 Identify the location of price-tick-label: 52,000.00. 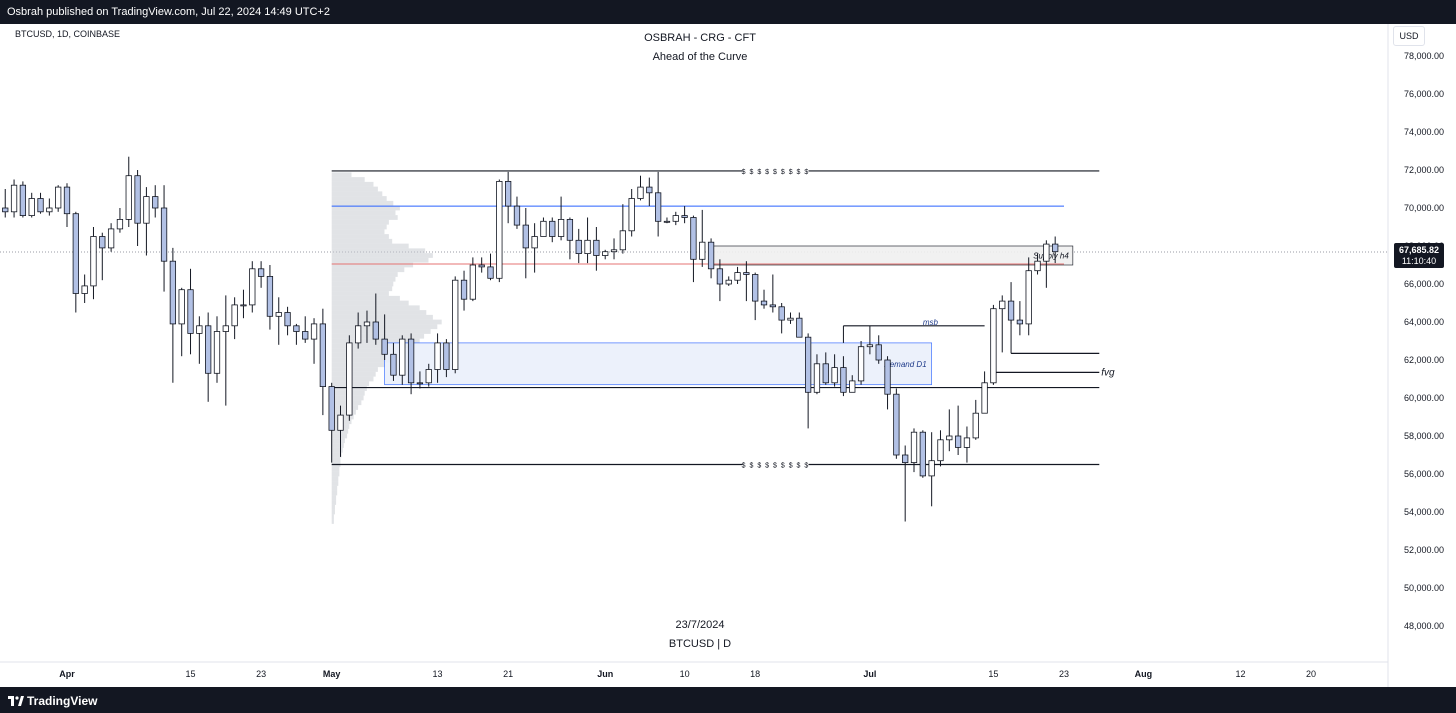
(1424, 550).